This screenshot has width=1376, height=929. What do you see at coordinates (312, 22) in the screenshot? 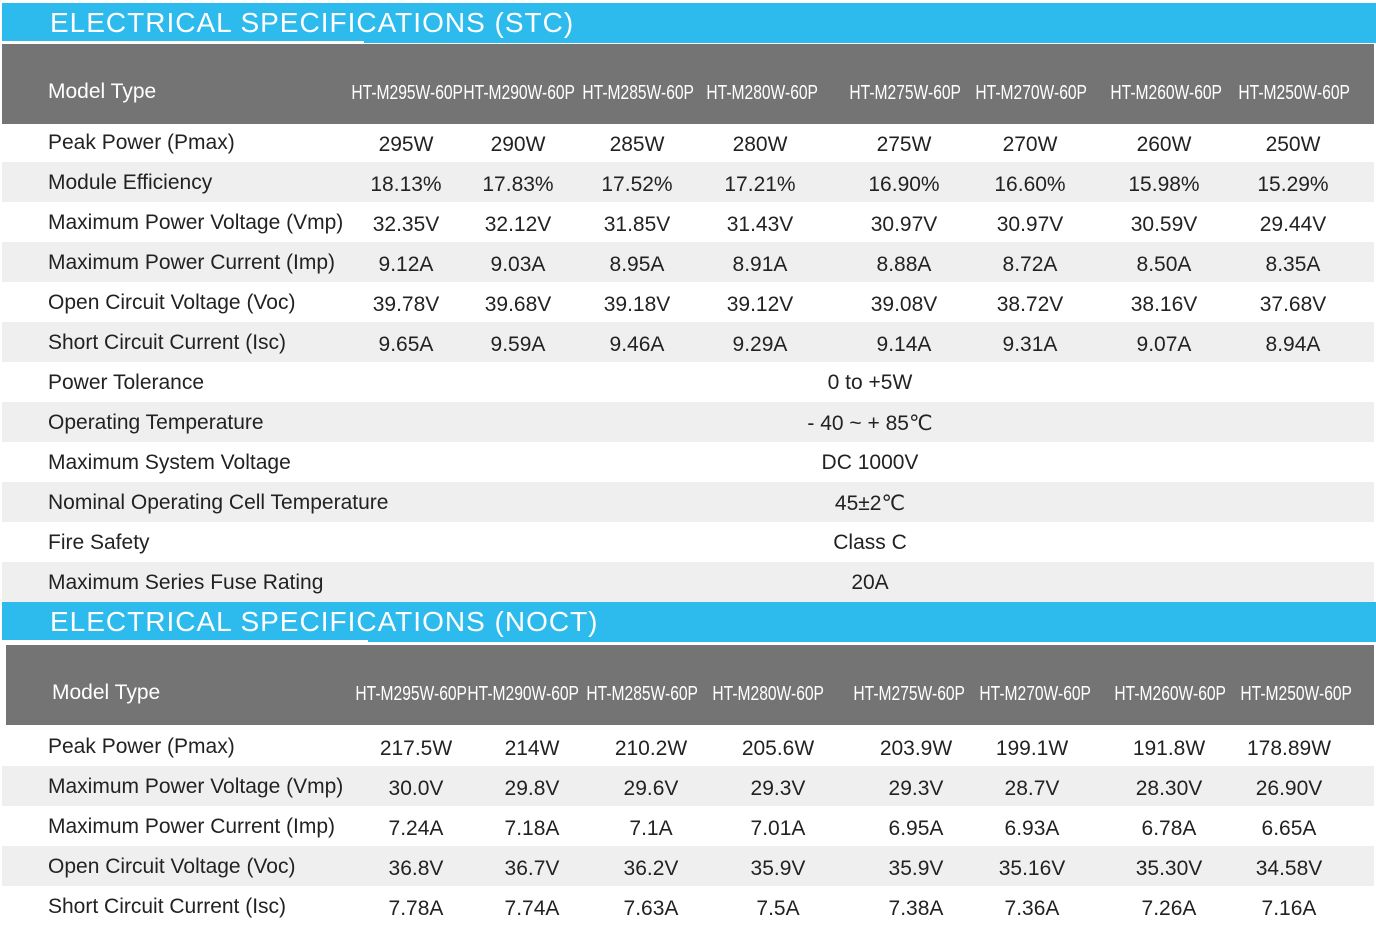
I see `stc-title-text: ELECTRICAL SPECIFICATIONS (STC)` at bounding box center [312, 22].